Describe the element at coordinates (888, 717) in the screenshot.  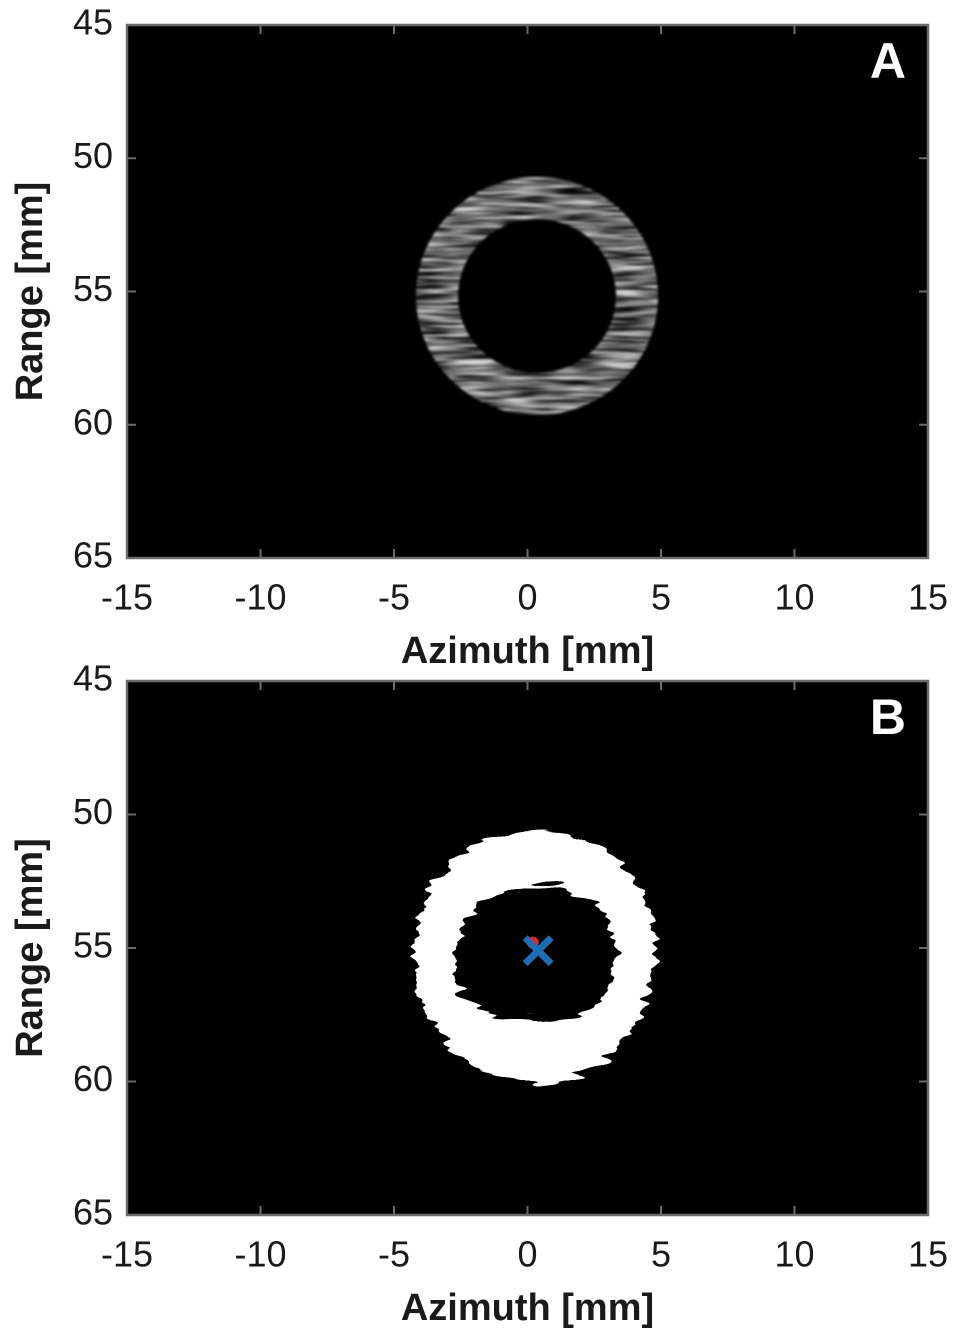
I see `panel-label: B` at that location.